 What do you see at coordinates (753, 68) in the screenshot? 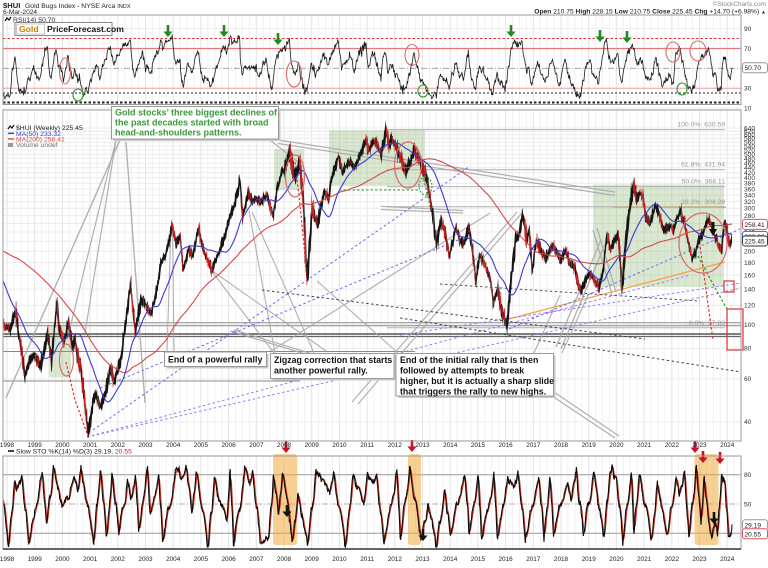
I see `svg-text: 50.70` at bounding box center [753, 68].